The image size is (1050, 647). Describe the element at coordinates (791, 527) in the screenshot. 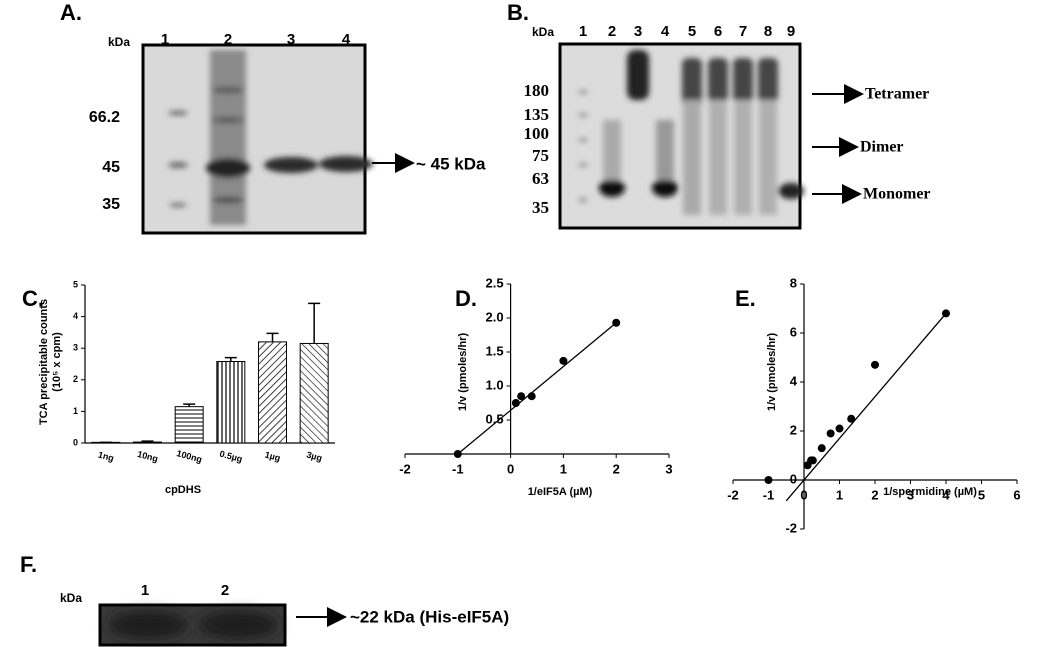

I see `y-tick-label: -2` at that location.